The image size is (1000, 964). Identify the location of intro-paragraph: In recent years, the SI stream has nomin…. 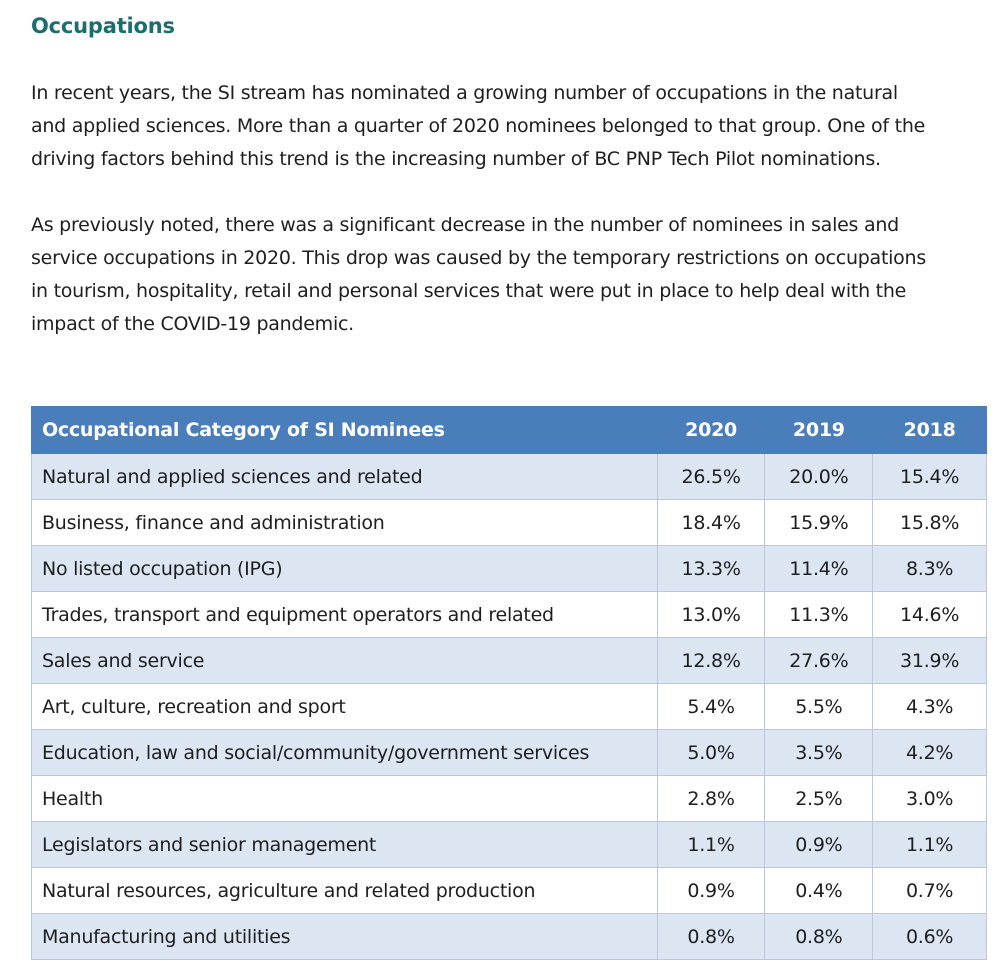
(511, 126).